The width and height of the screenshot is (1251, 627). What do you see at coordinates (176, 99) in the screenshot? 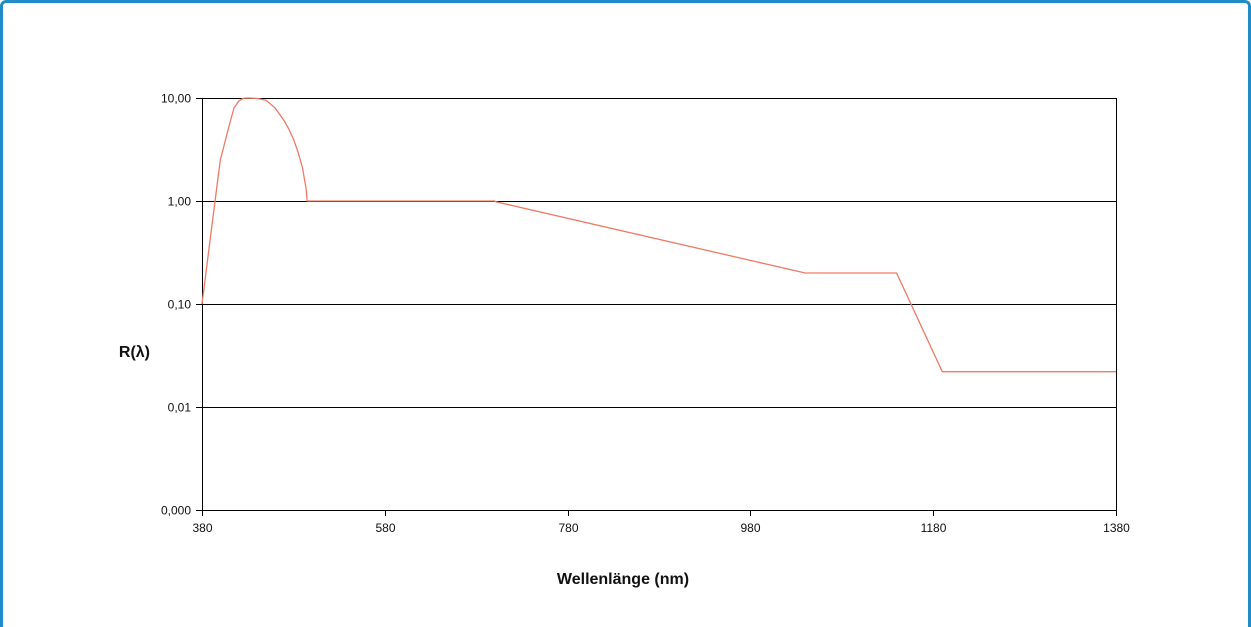
I see `y-tick-label: 10,00` at bounding box center [176, 99].